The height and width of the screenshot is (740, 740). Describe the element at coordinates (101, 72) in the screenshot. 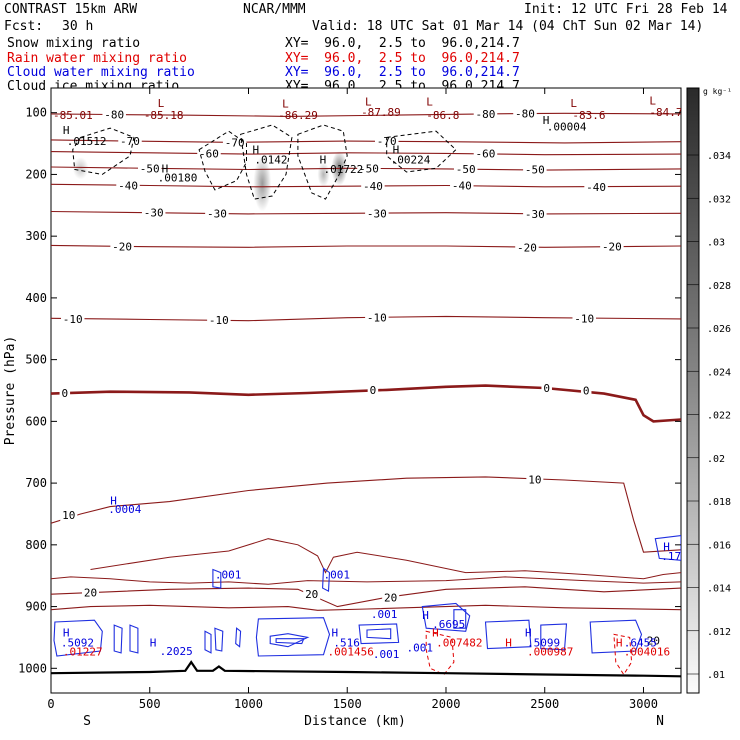

I see `field-cloudwater-name: Cloud water mixing ratio` at that location.